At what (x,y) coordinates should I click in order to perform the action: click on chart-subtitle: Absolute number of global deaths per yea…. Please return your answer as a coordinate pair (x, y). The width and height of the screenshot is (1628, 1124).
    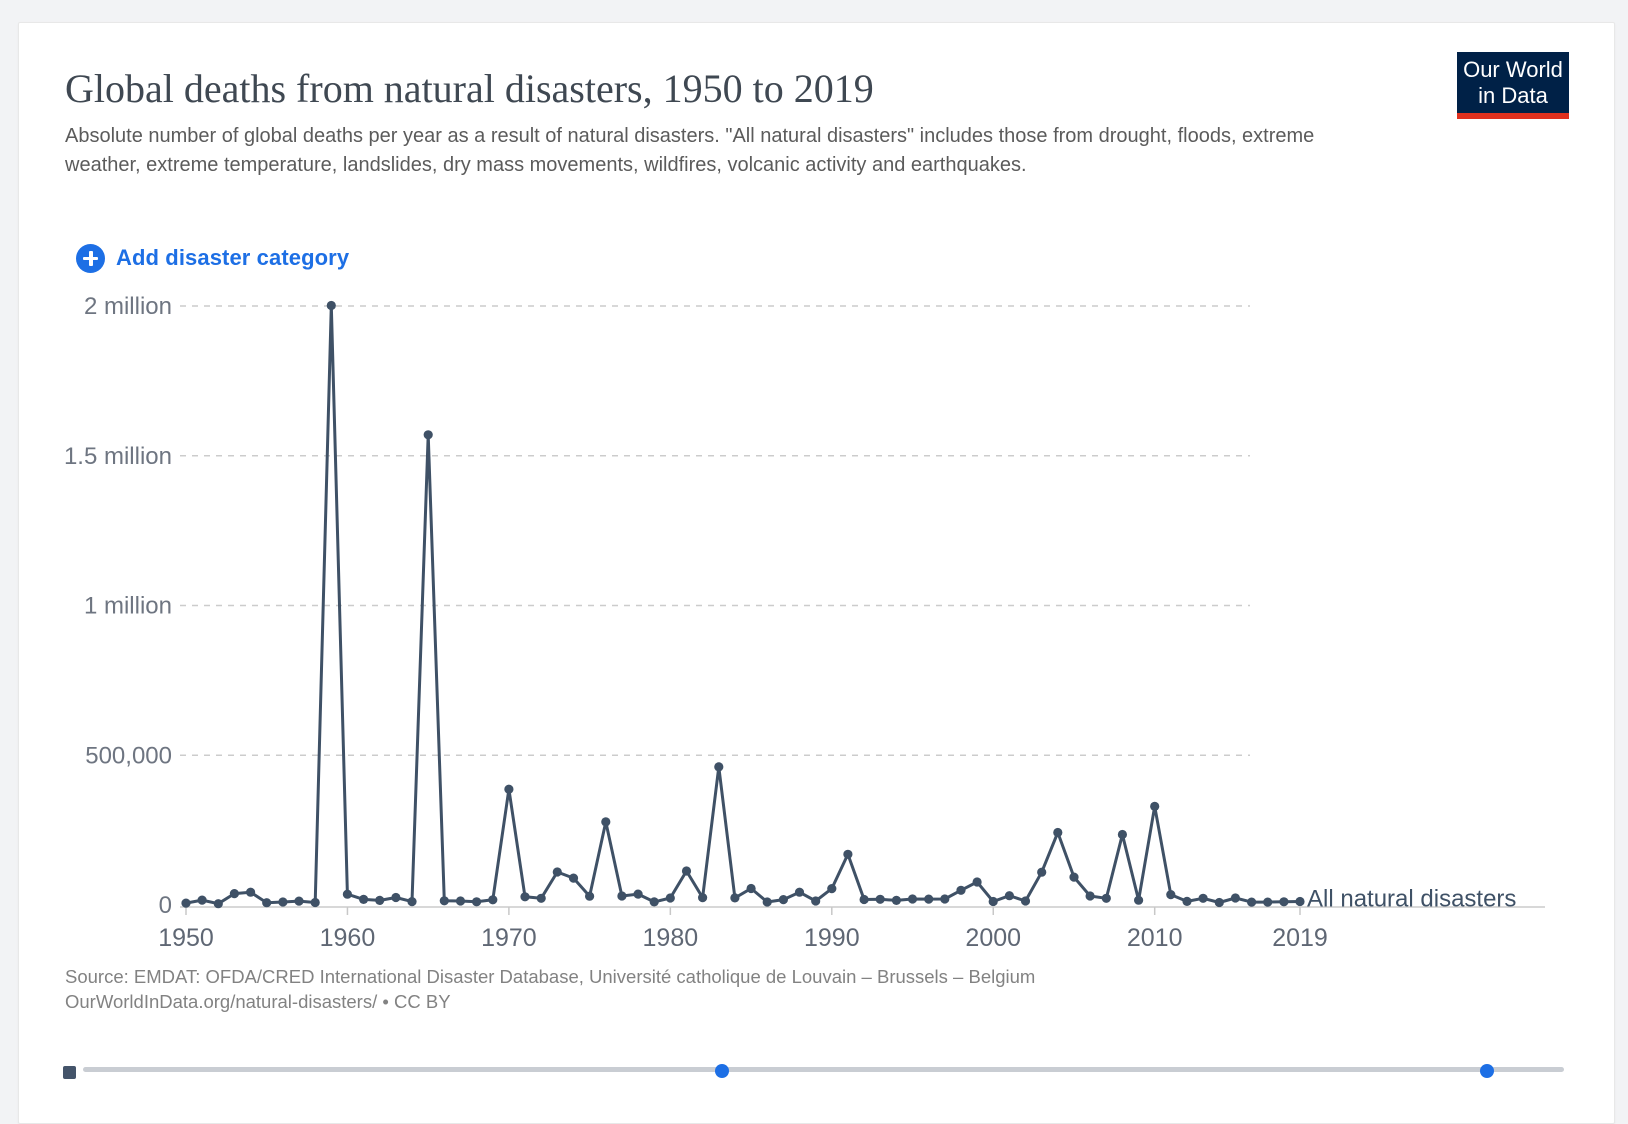
    Looking at the image, I should click on (690, 150).